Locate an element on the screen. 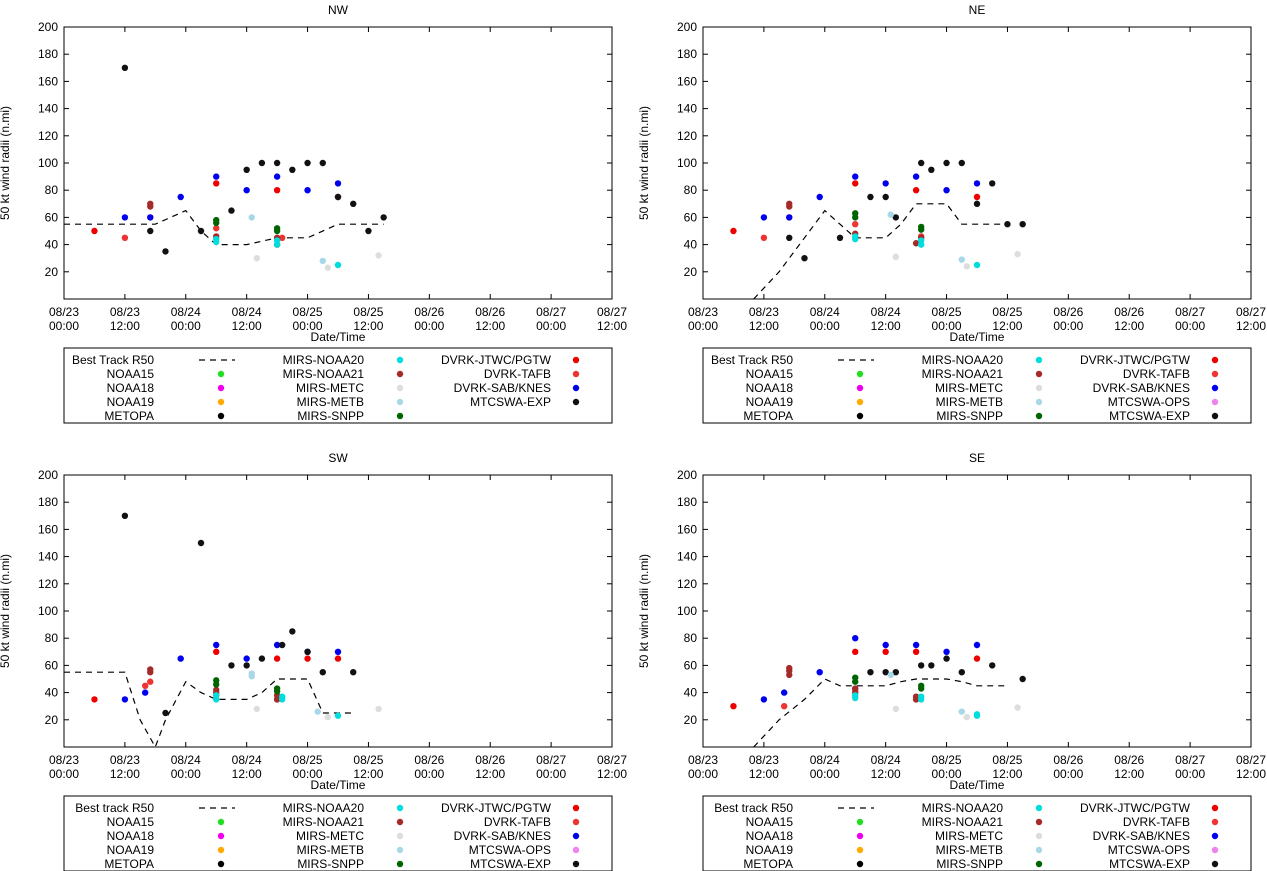 The width and height of the screenshot is (1267, 871). y-tick-label: 200 is located at coordinates (48, 27).